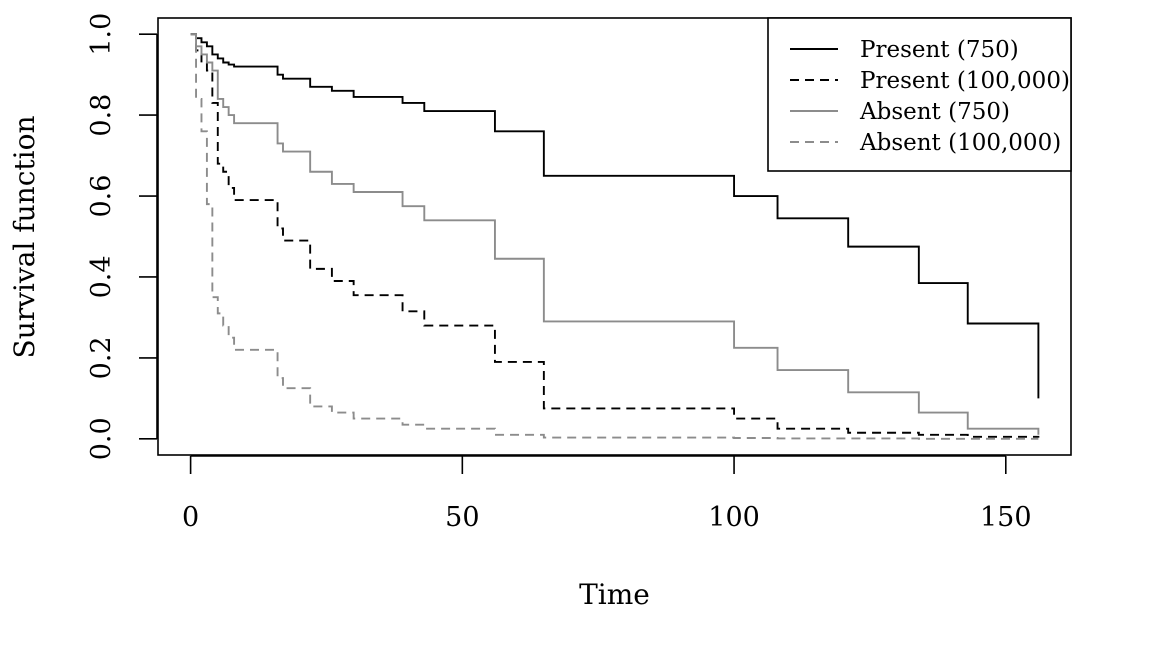 This screenshot has width=1152, height=652. I want to click on y-tick-label: 0.2, so click(101, 357).